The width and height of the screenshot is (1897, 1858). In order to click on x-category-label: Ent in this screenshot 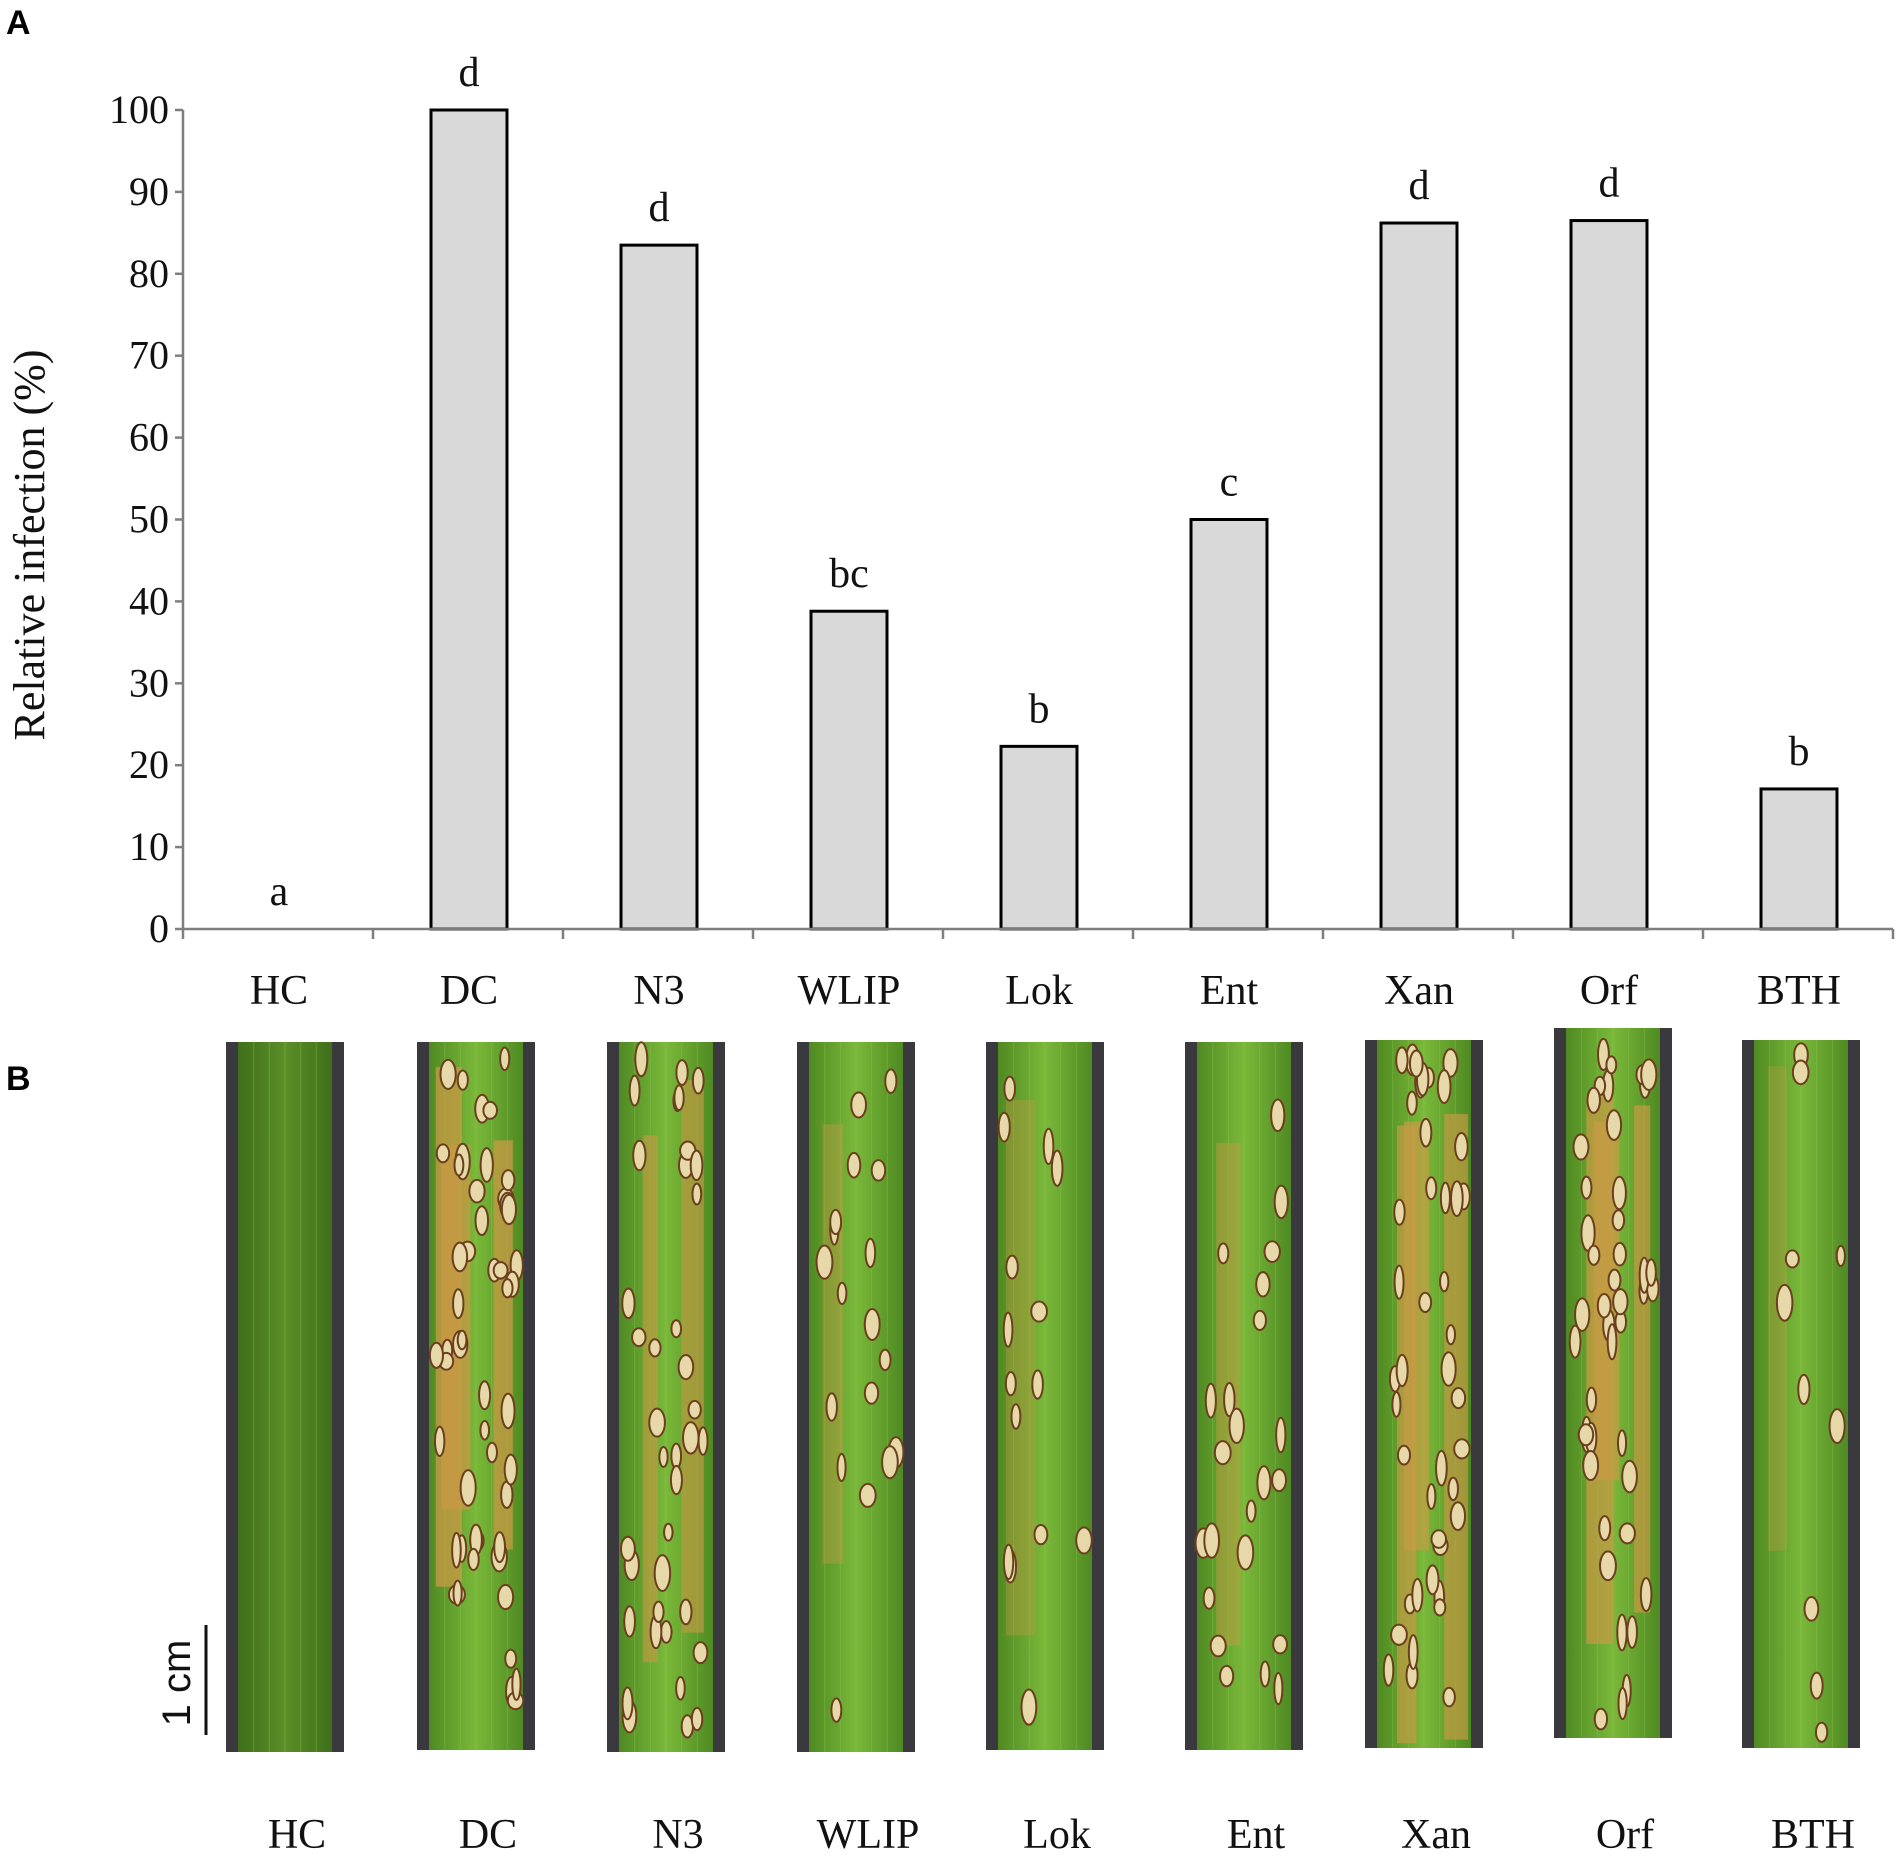, I will do `click(1229, 991)`.